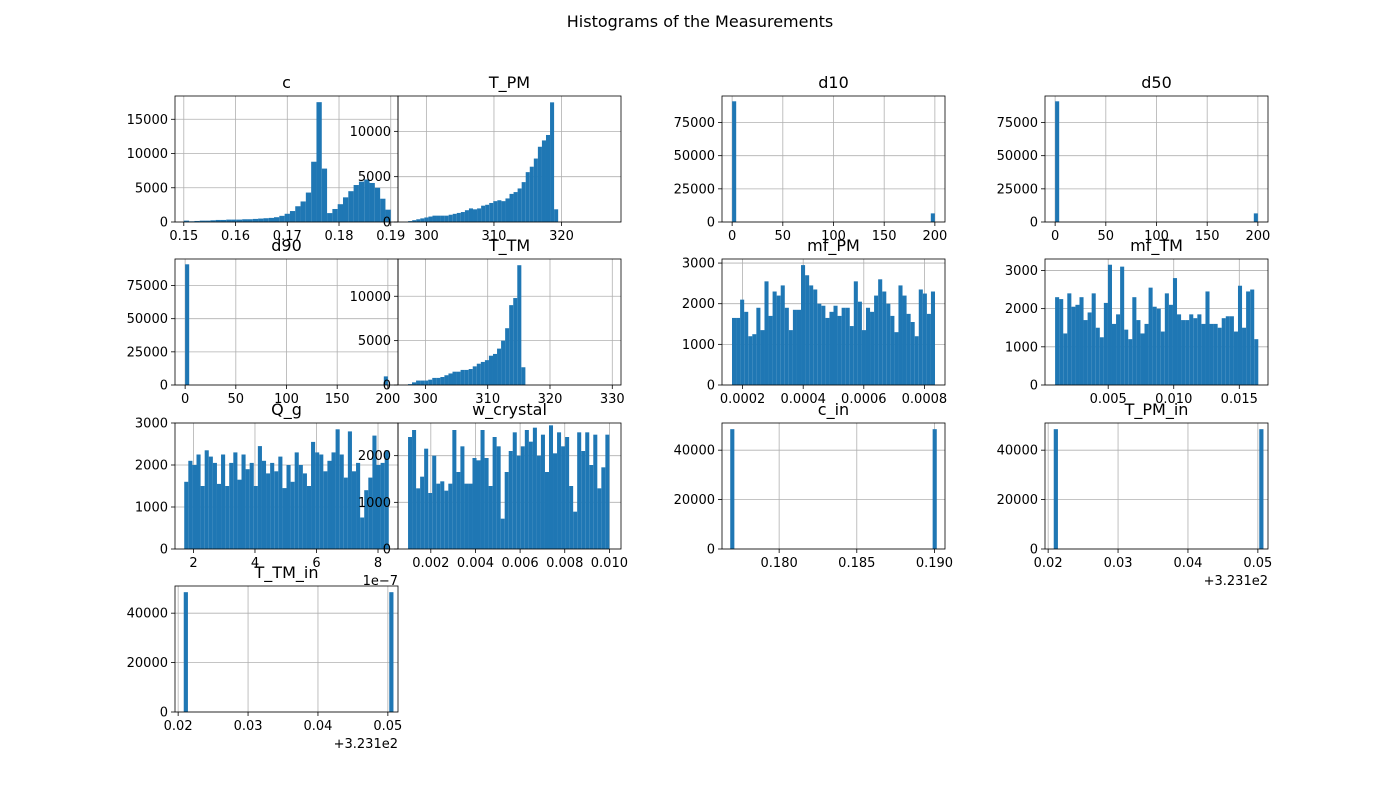 Image resolution: width=1400 pixels, height=800 pixels. Describe the element at coordinates (475, 563) in the screenshot. I see `x-tick-label: 0.004` at that location.